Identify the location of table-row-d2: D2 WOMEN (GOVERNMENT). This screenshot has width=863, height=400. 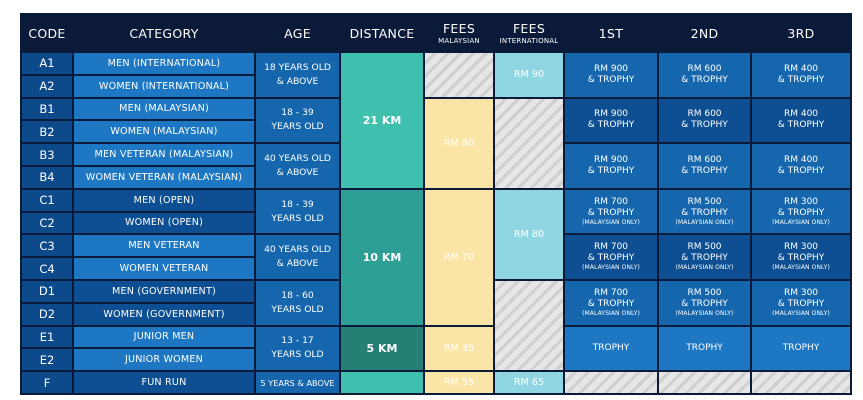
(435, 314).